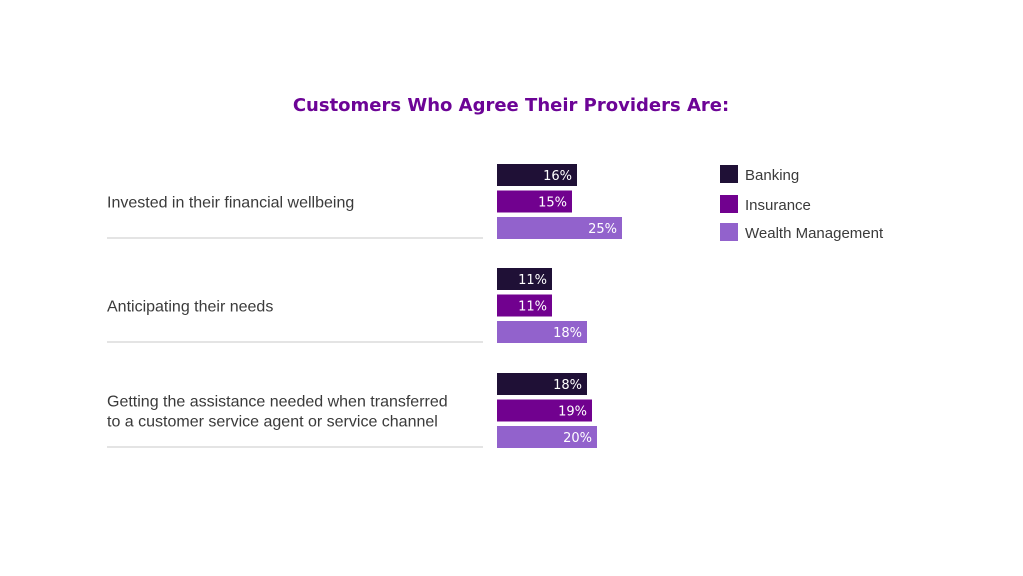 Image resolution: width=1023 pixels, height=576 pixels. I want to click on legend-label: Banking, so click(772, 175).